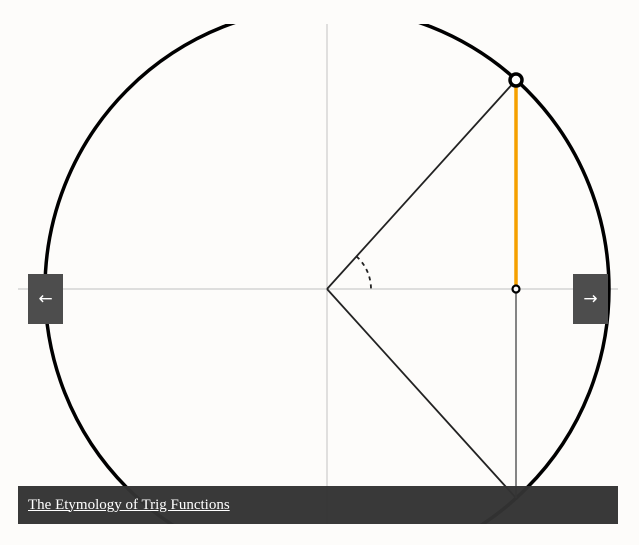  Describe the element at coordinates (363, 272) in the screenshot. I see `angle-arc` at that location.